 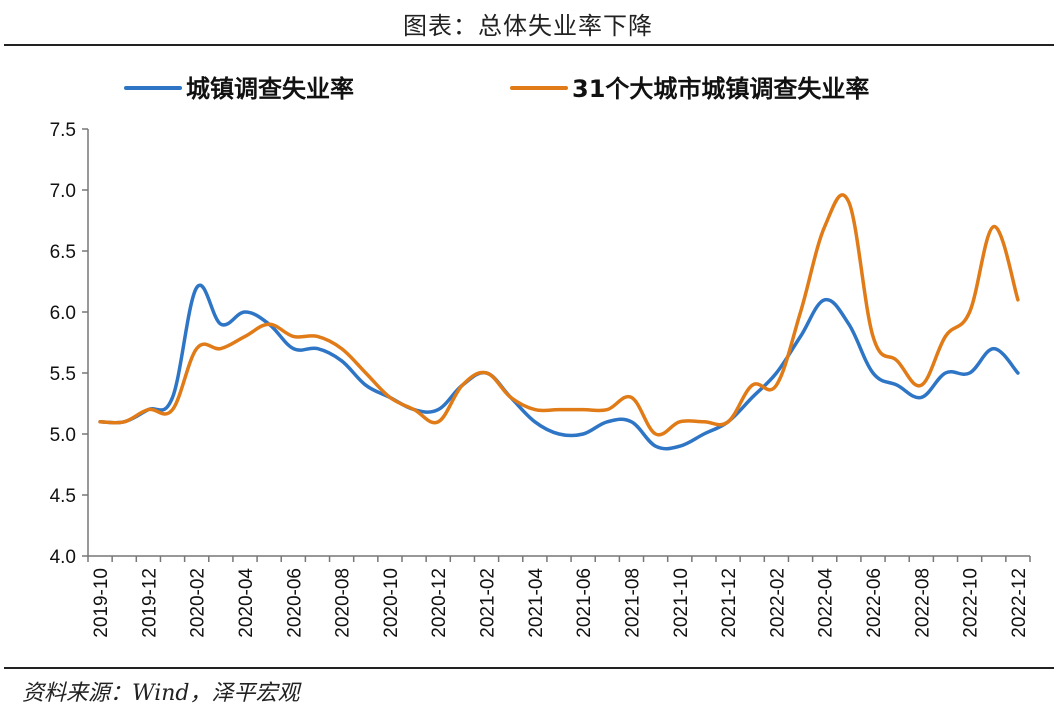 I want to click on x-tick-label: 2021-04, so click(x=536, y=603).